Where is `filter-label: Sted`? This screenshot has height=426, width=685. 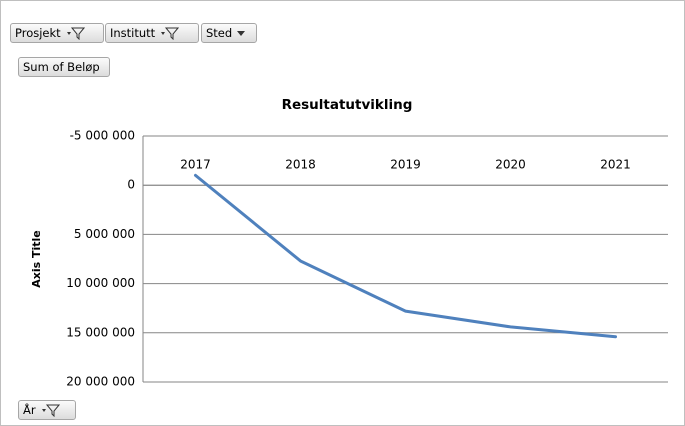 filter-label: Sted is located at coordinates (219, 33).